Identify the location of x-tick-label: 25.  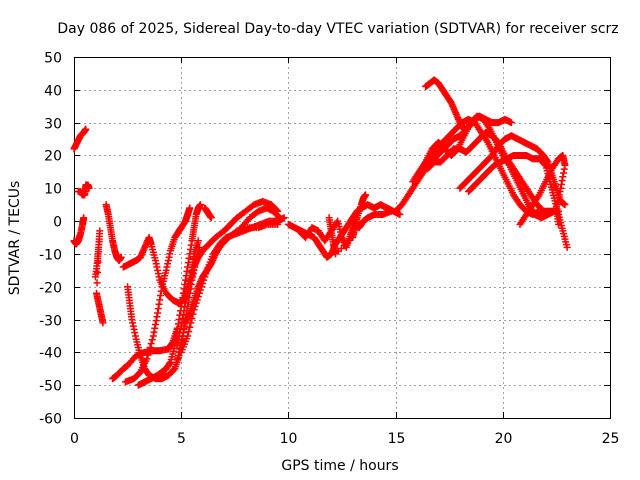
(611, 439).